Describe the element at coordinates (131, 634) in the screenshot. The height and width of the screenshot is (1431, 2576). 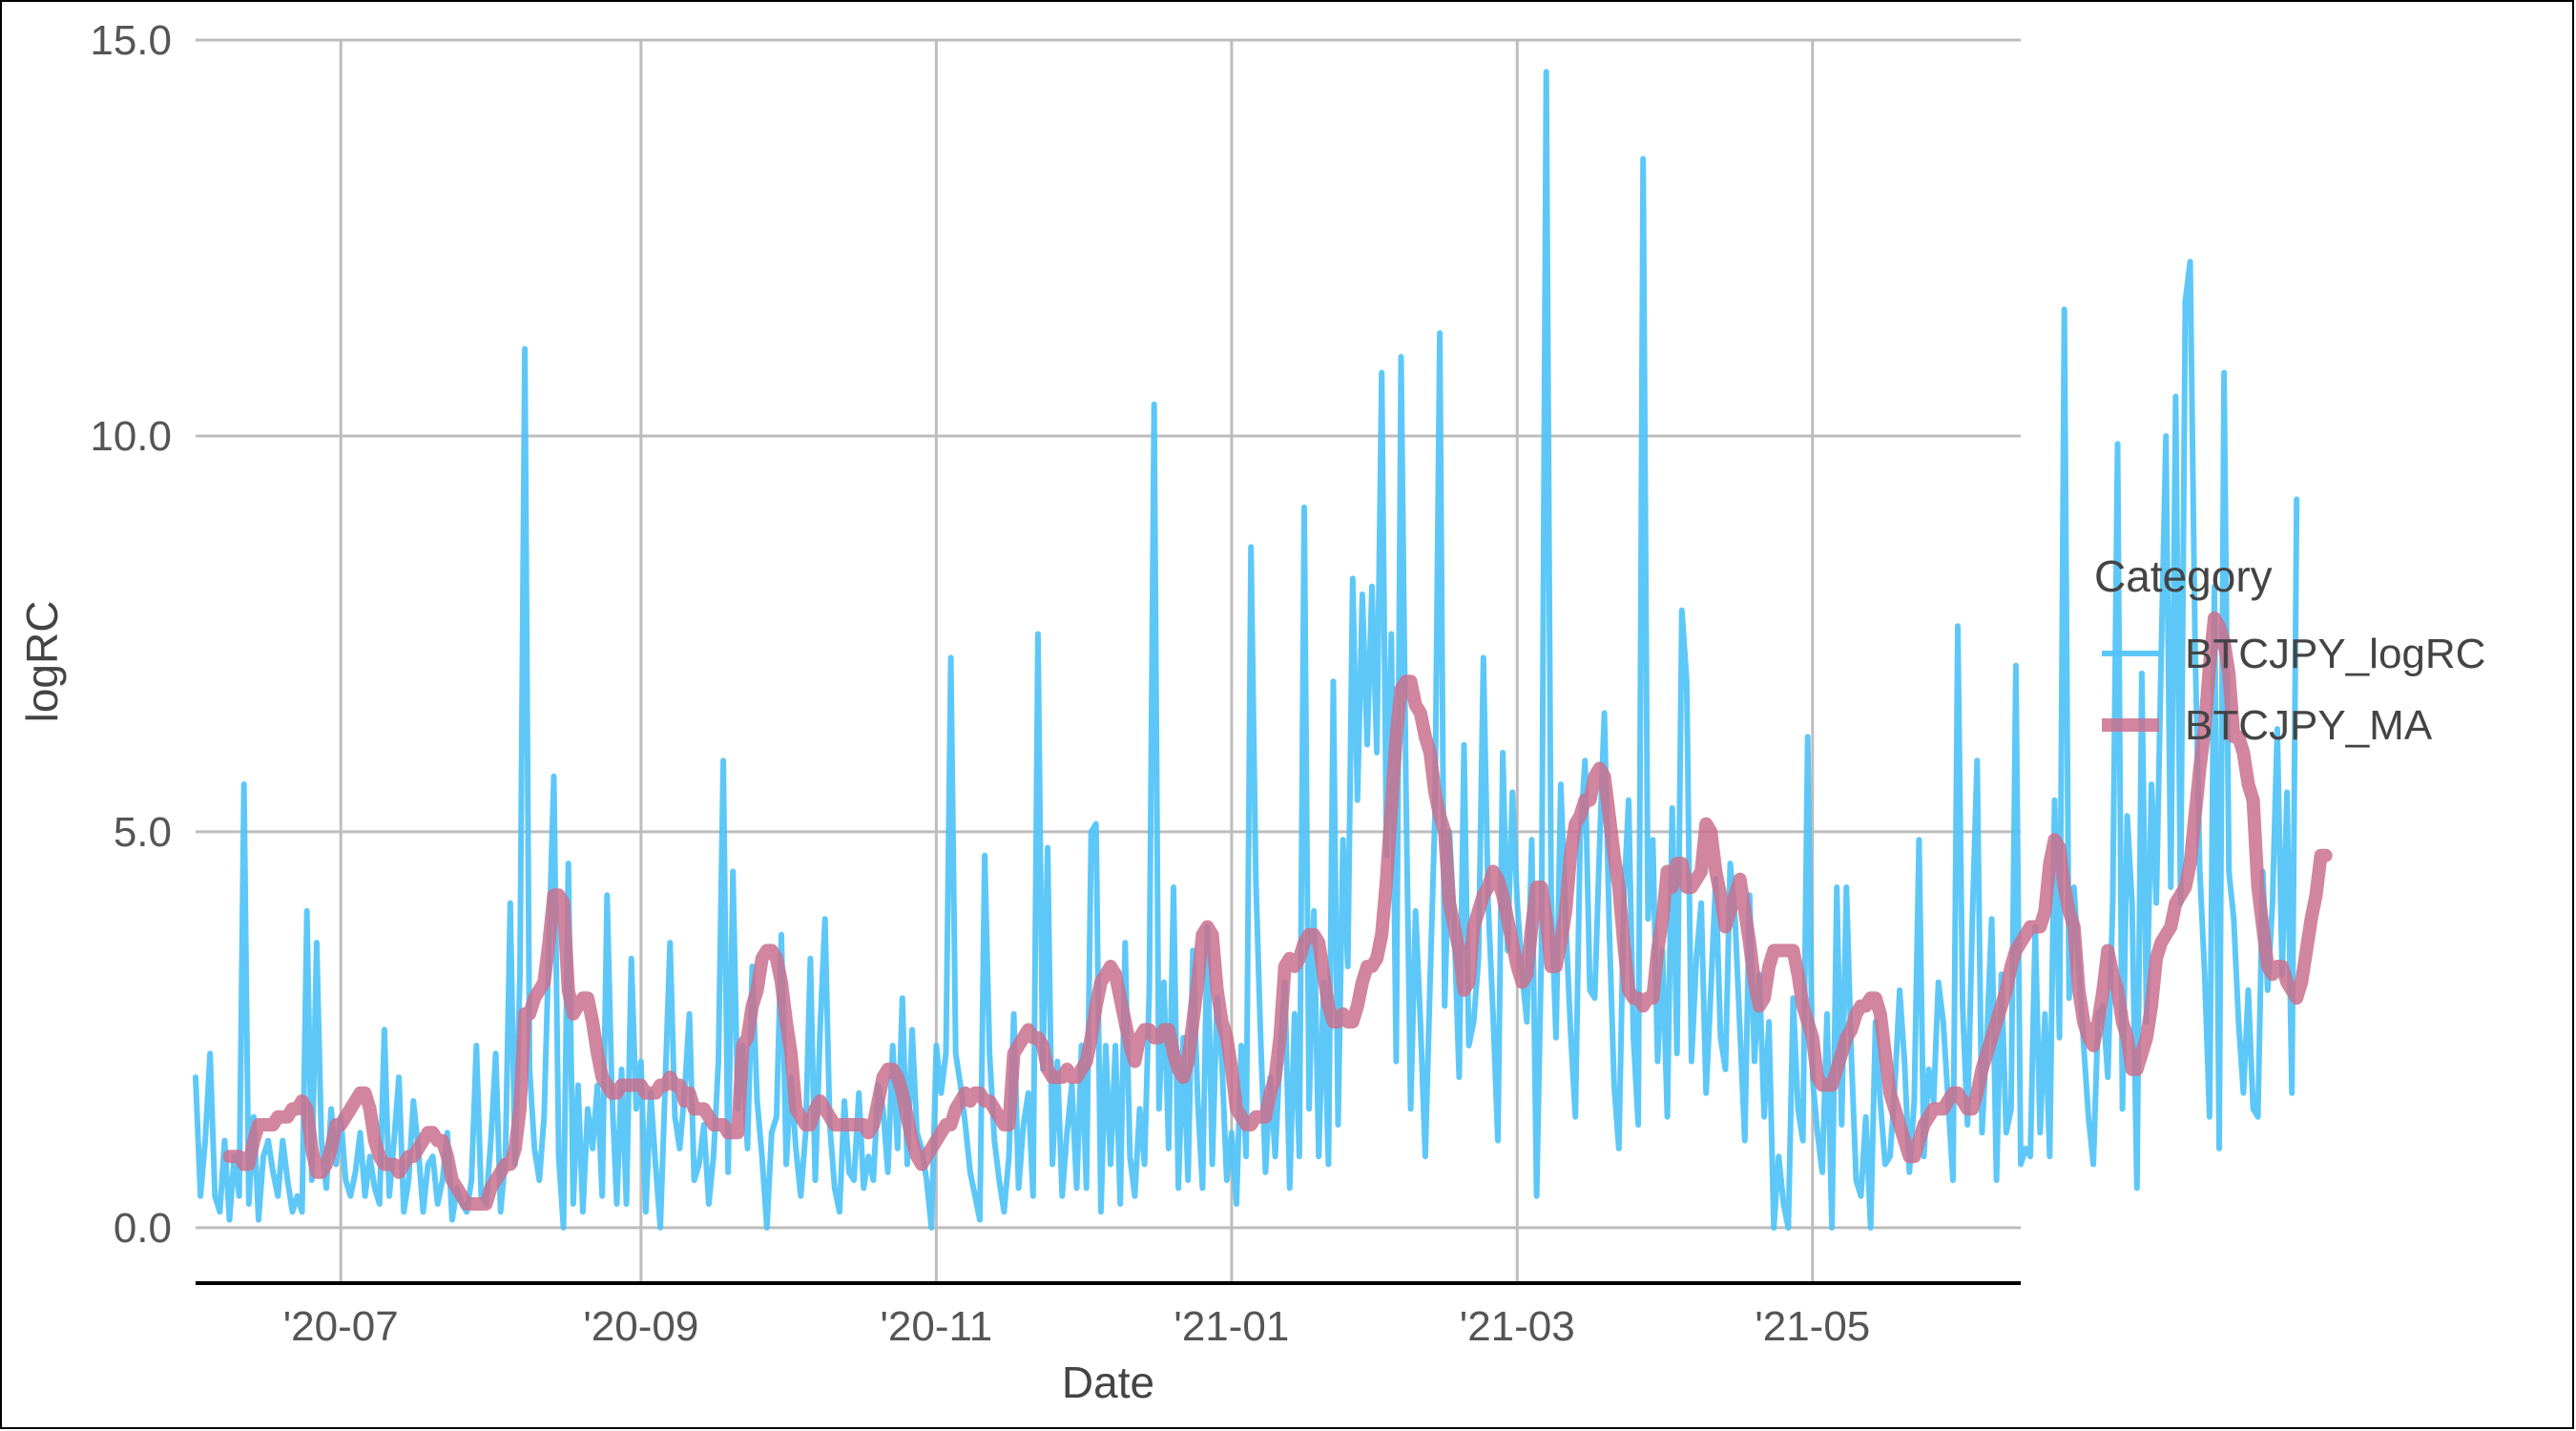
I see `y-axis-ticks: 0.0 5.0 10.0 15.0` at that location.